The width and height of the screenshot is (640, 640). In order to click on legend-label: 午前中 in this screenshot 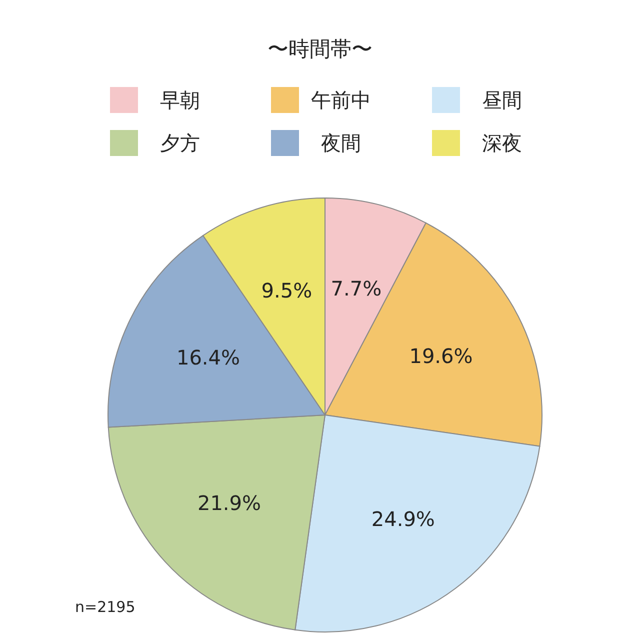, I will do `click(341, 100)`.